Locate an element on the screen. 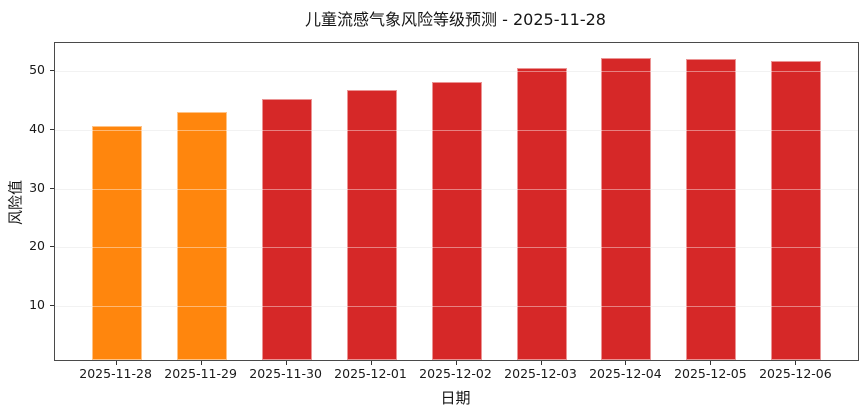 This screenshot has width=864, height=412. y-tick-label: 30 is located at coordinates (37, 187).